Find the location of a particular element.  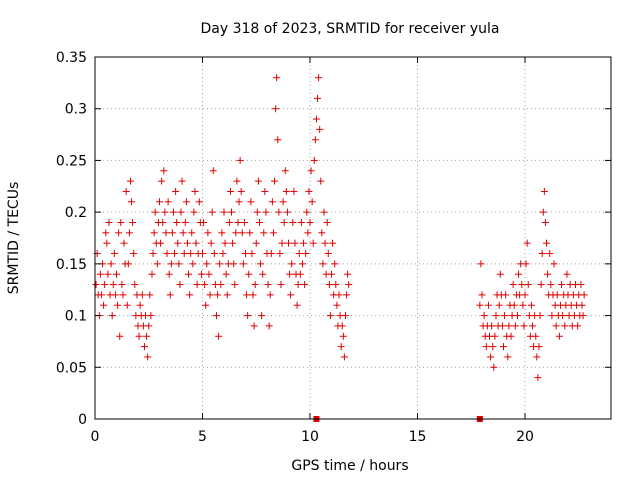

y-tick-label: 0.25 is located at coordinates (71, 161).